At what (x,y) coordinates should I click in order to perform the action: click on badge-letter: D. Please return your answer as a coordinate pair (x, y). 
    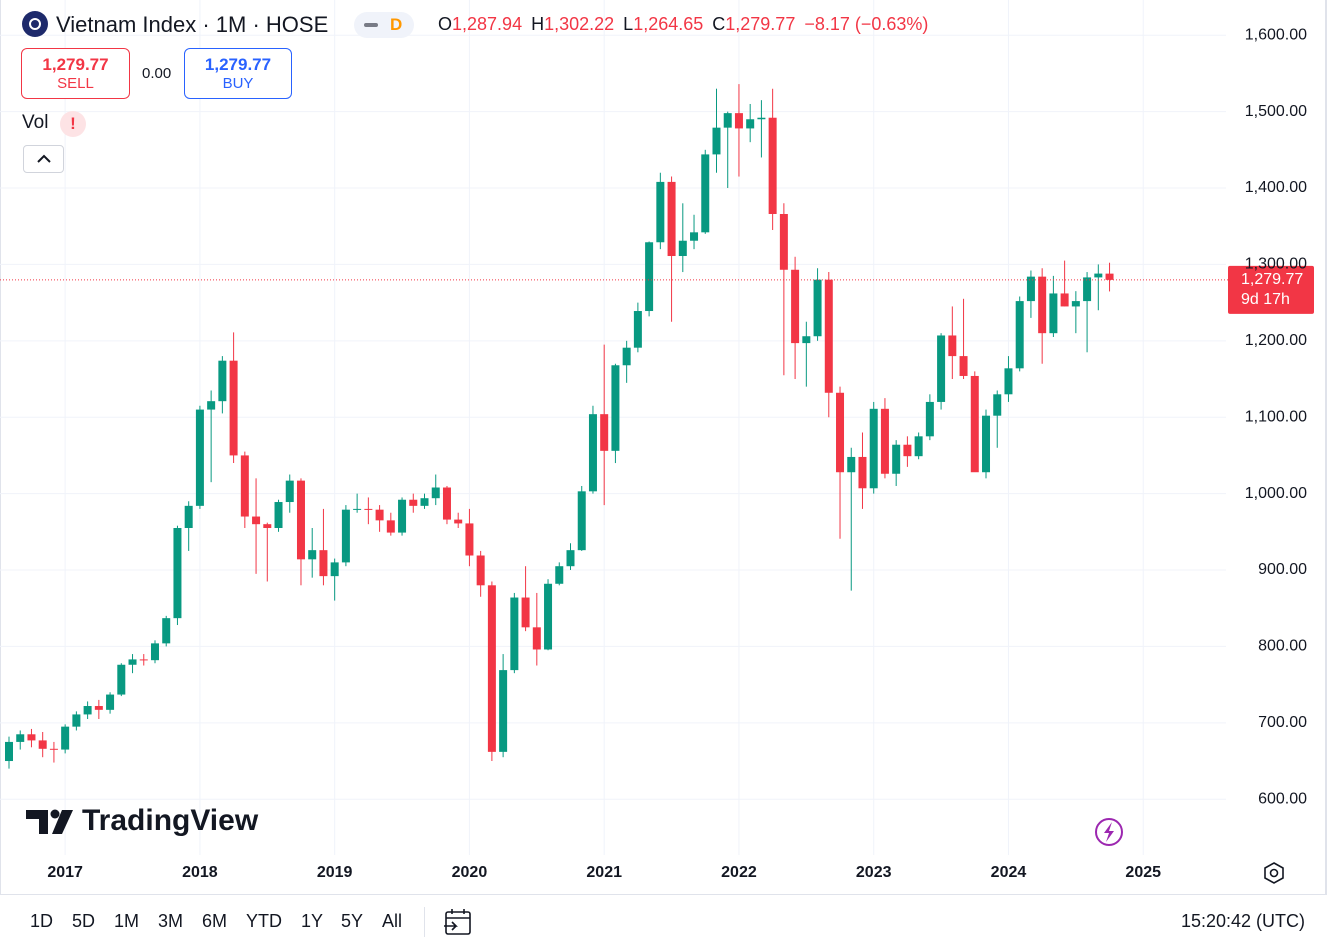
    Looking at the image, I should click on (396, 24).